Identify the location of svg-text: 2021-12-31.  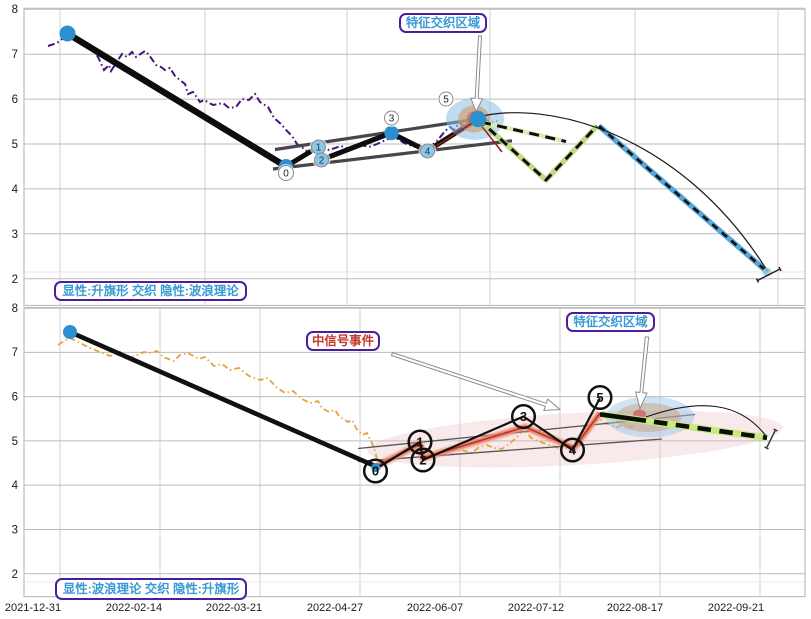
(33, 608).